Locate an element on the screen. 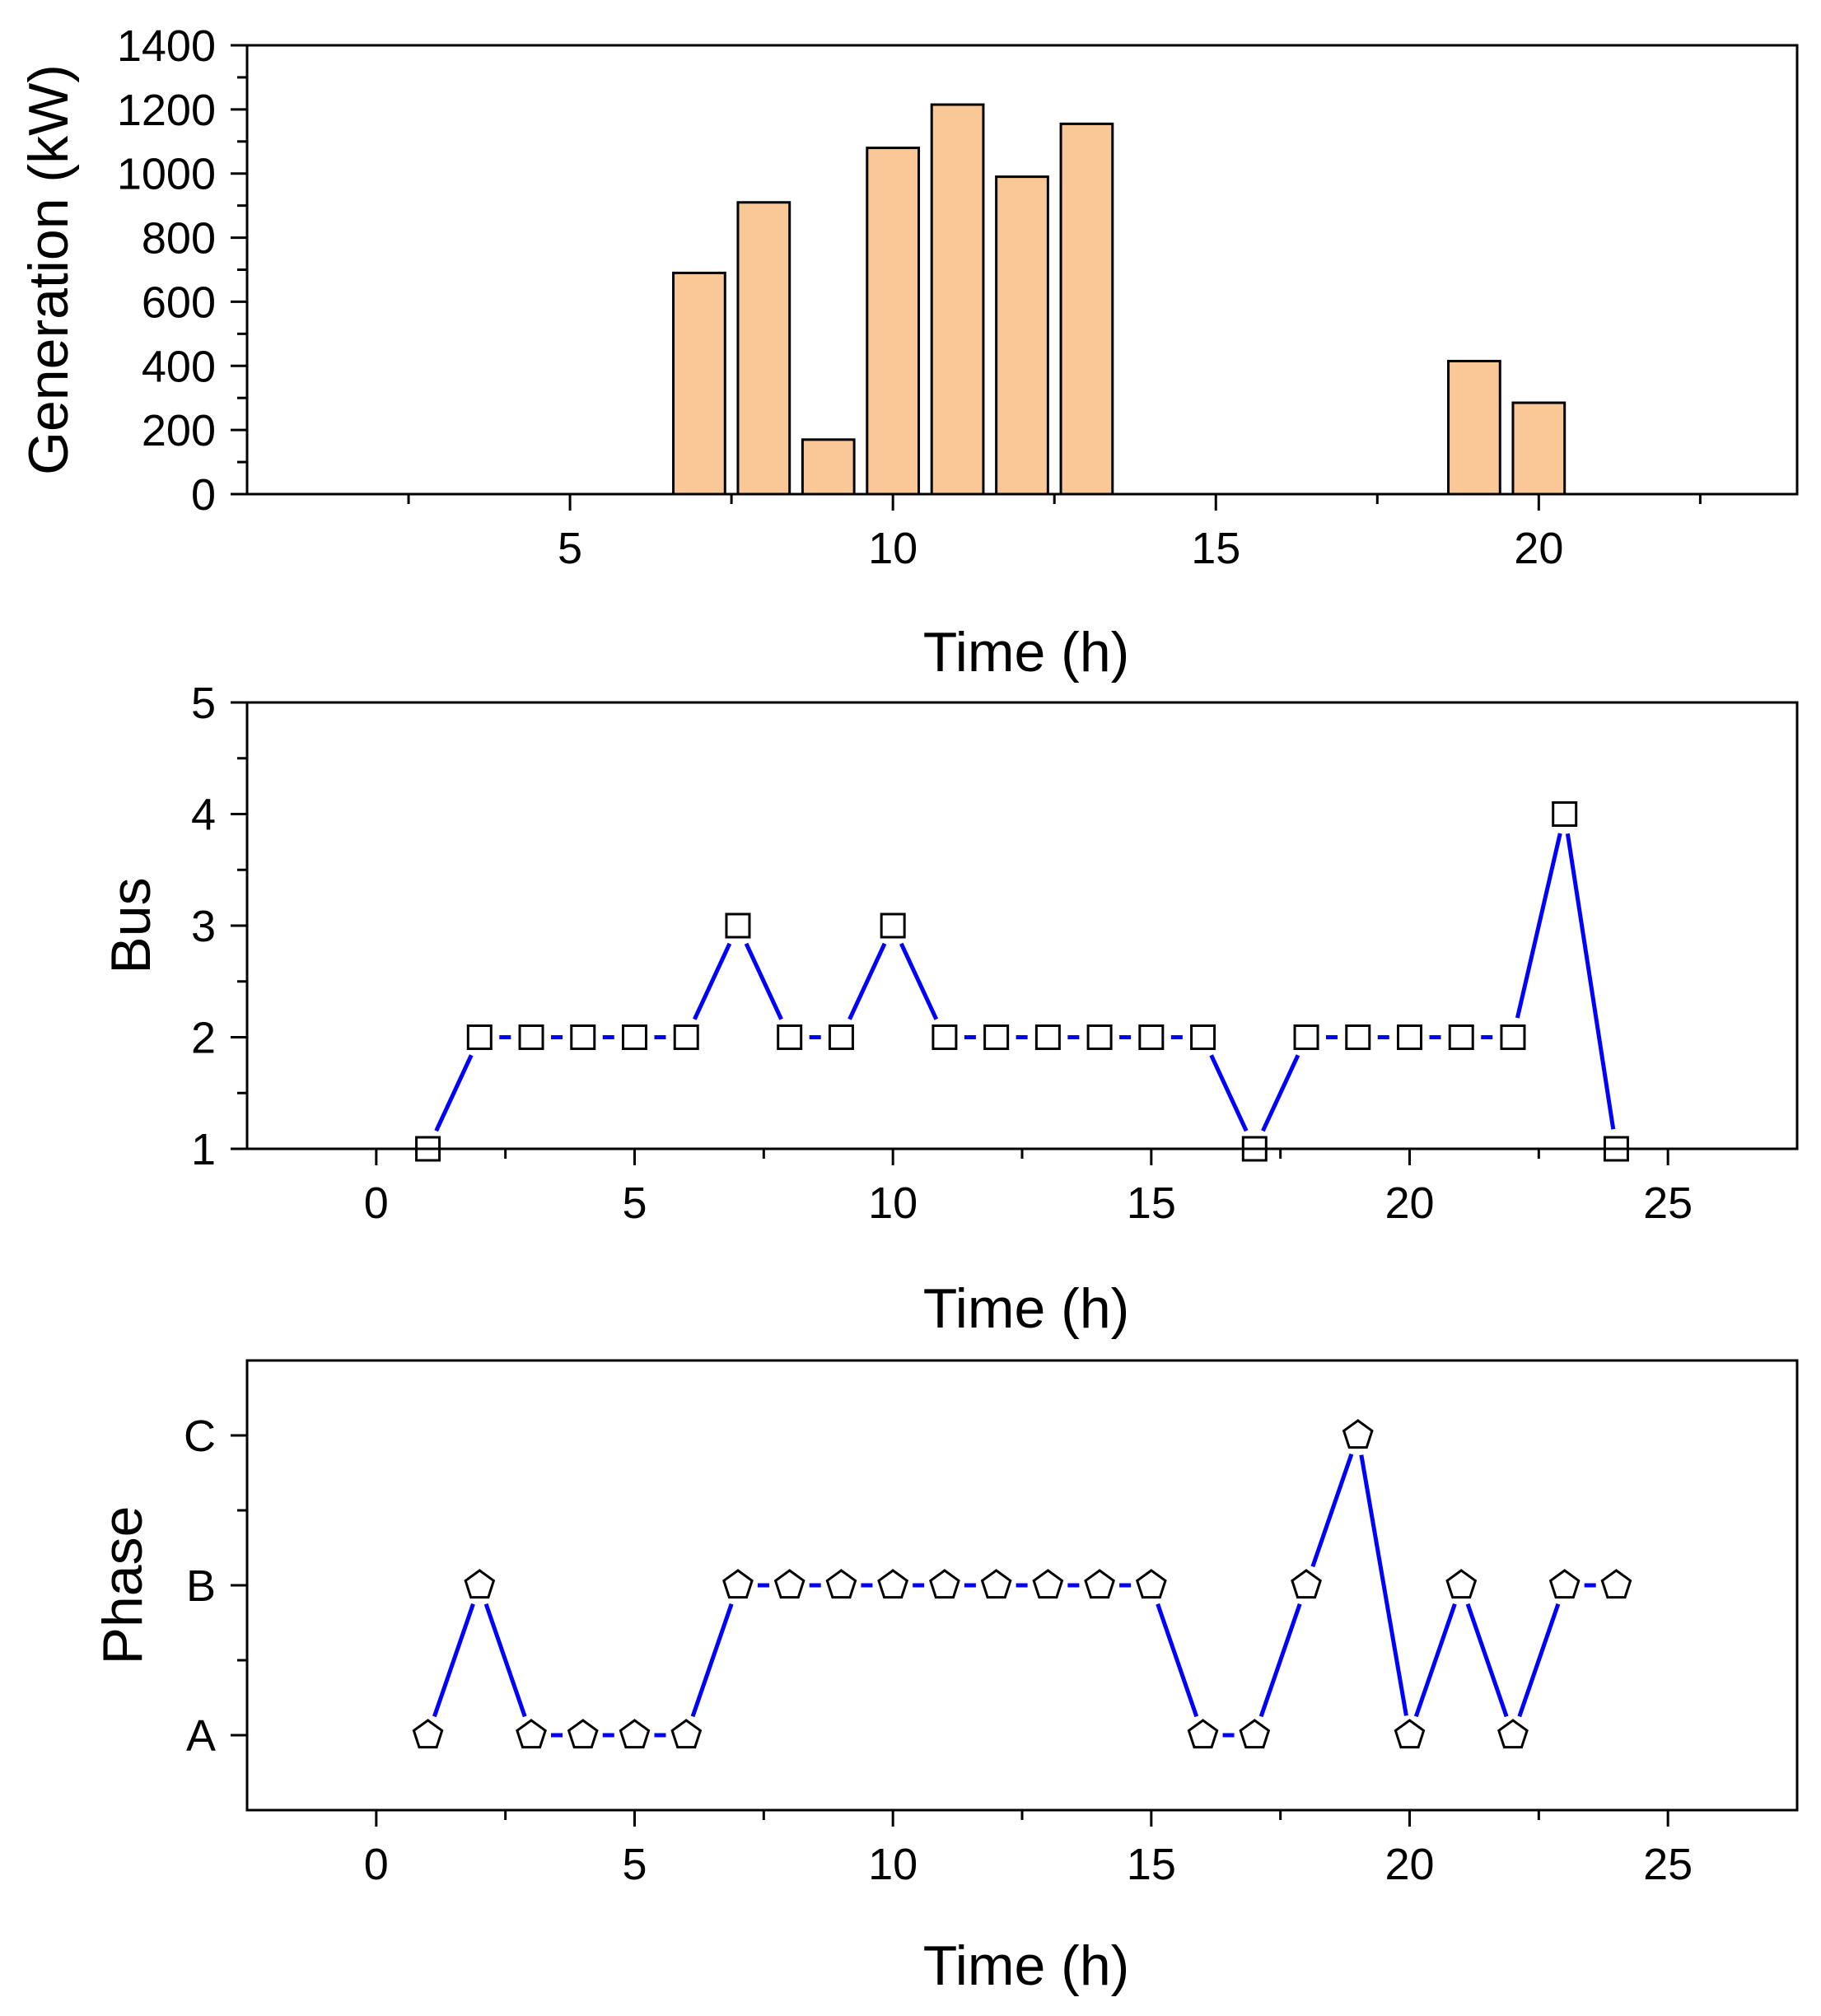 This screenshot has width=1821, height=2016. y-axis-title: Bus is located at coordinates (131, 925).